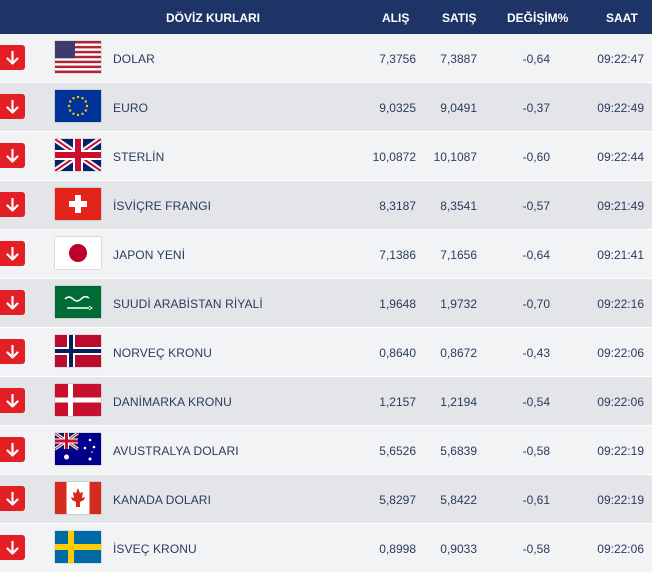 The height and width of the screenshot is (573, 670). Describe the element at coordinates (397, 353) in the screenshot. I see `buy-price: 0,8640` at that location.